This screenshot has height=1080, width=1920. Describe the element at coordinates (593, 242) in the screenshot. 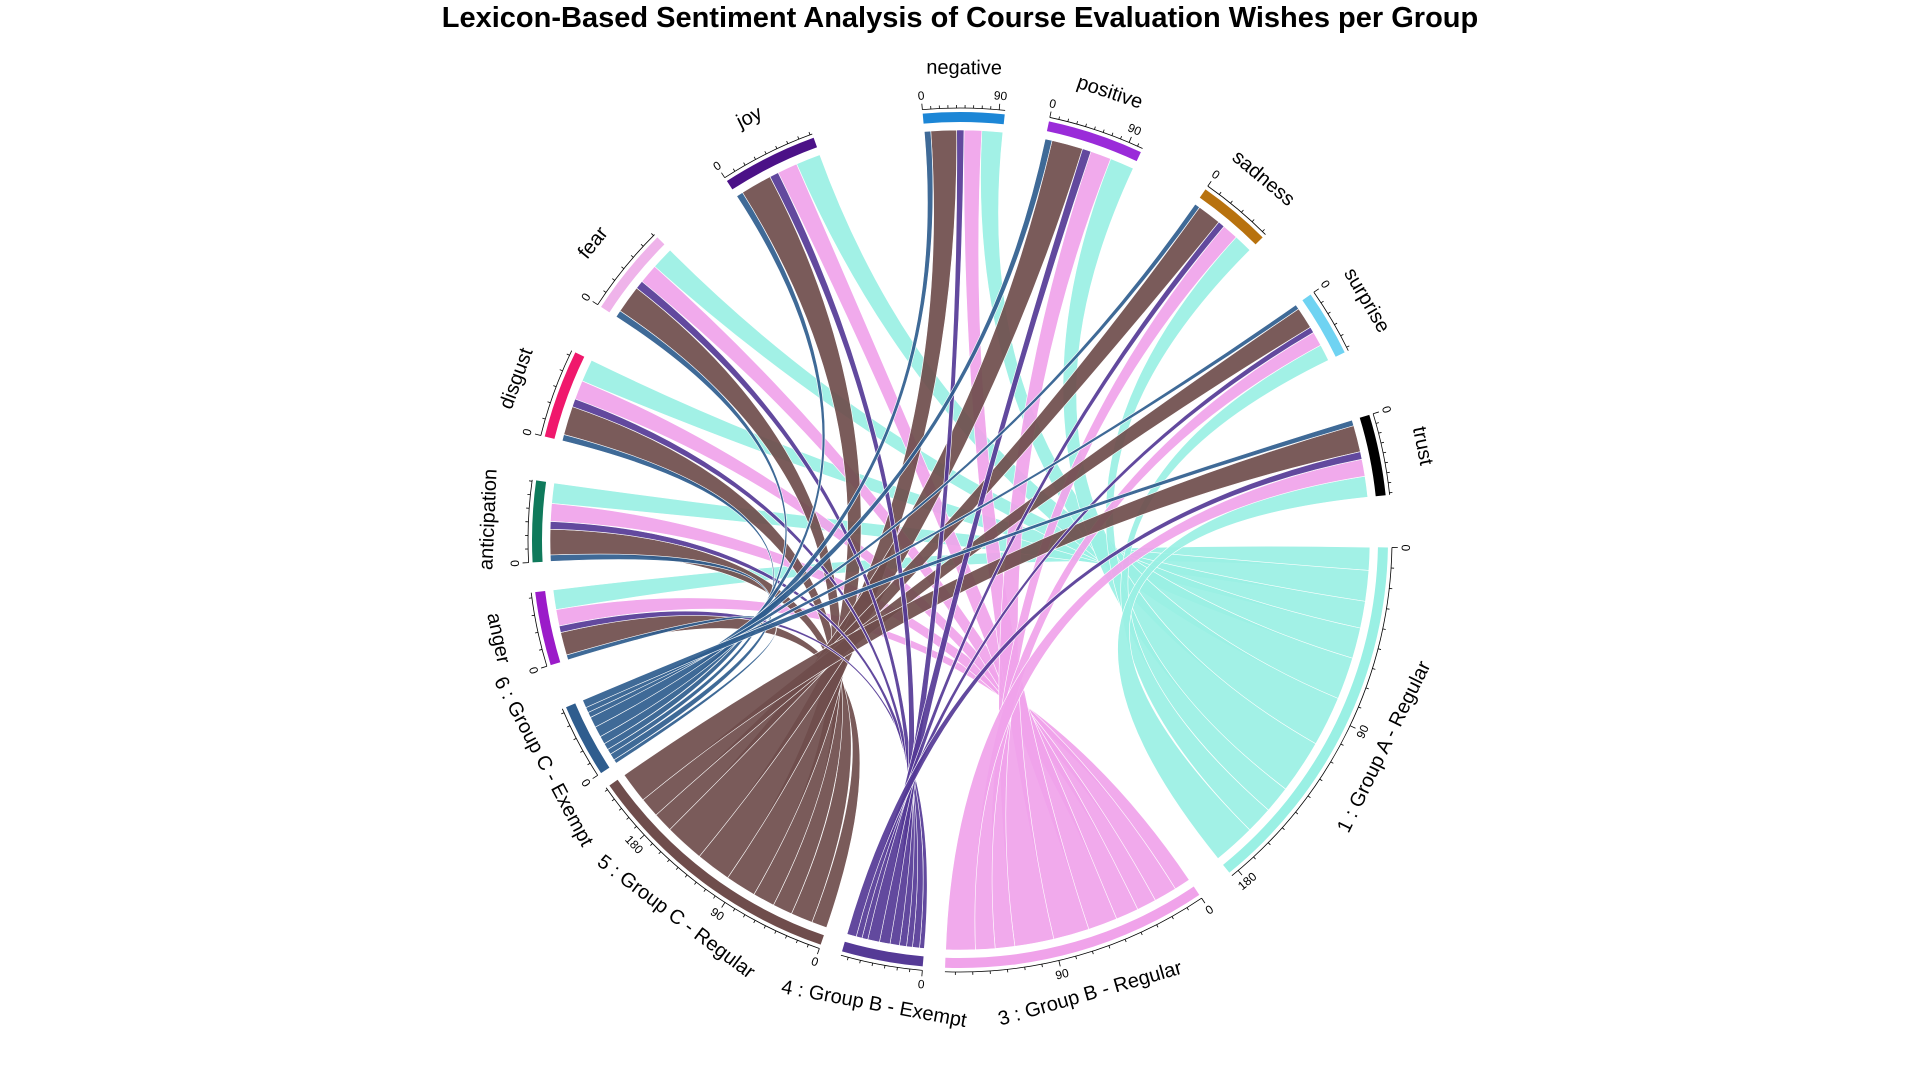

I see `sentiment-label: fear` at that location.